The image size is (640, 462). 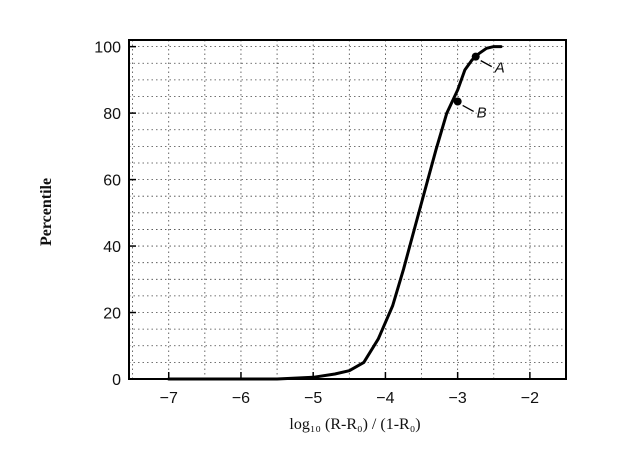 What do you see at coordinates (458, 398) in the screenshot?
I see `x-tick-label: −3` at bounding box center [458, 398].